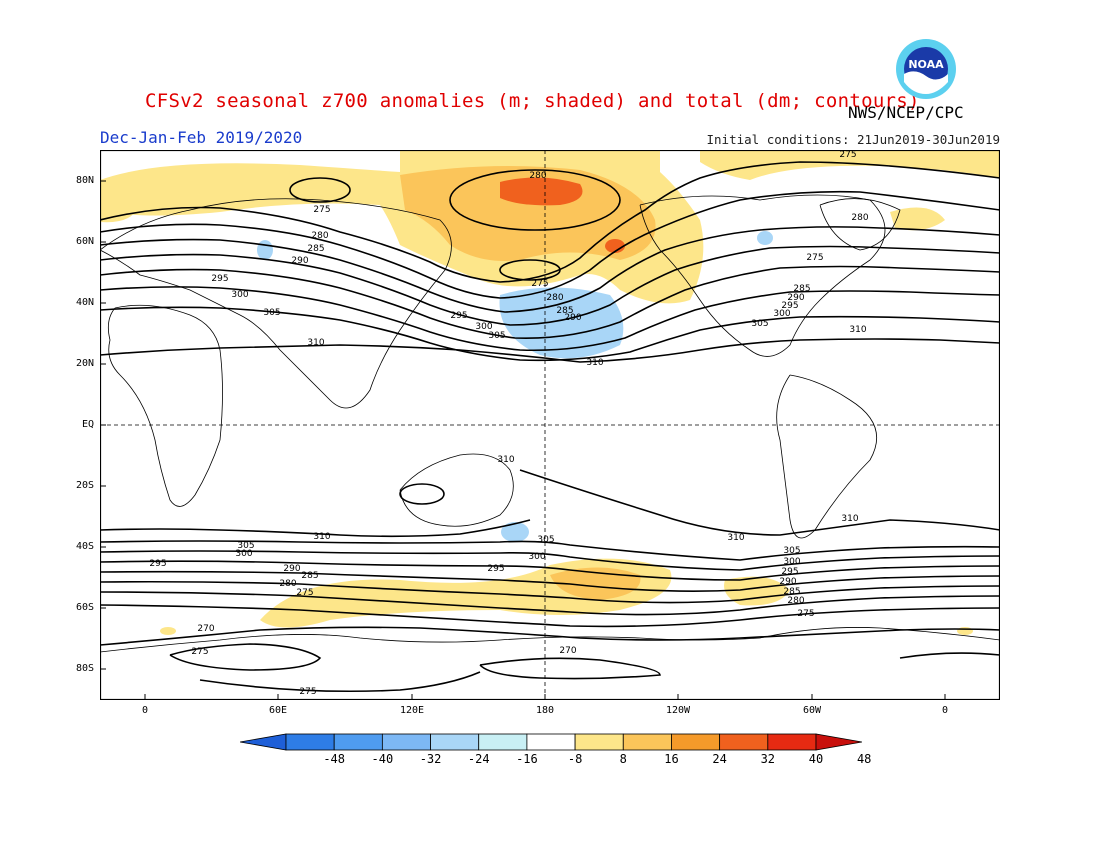 The width and height of the screenshot is (1100, 850). I want to click on contour-label-s285b: 285, so click(791, 592).